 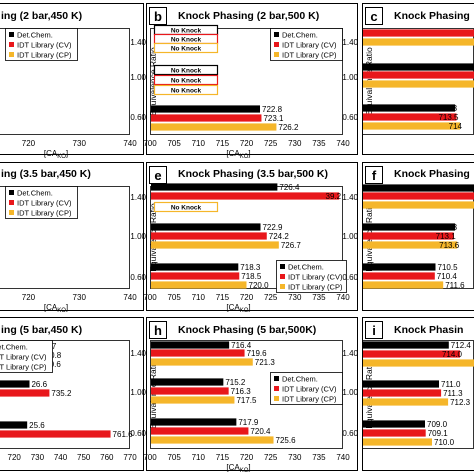 What do you see at coordinates (319, 457) in the screenshot?
I see `x-tick-label: 735` at bounding box center [319, 457].